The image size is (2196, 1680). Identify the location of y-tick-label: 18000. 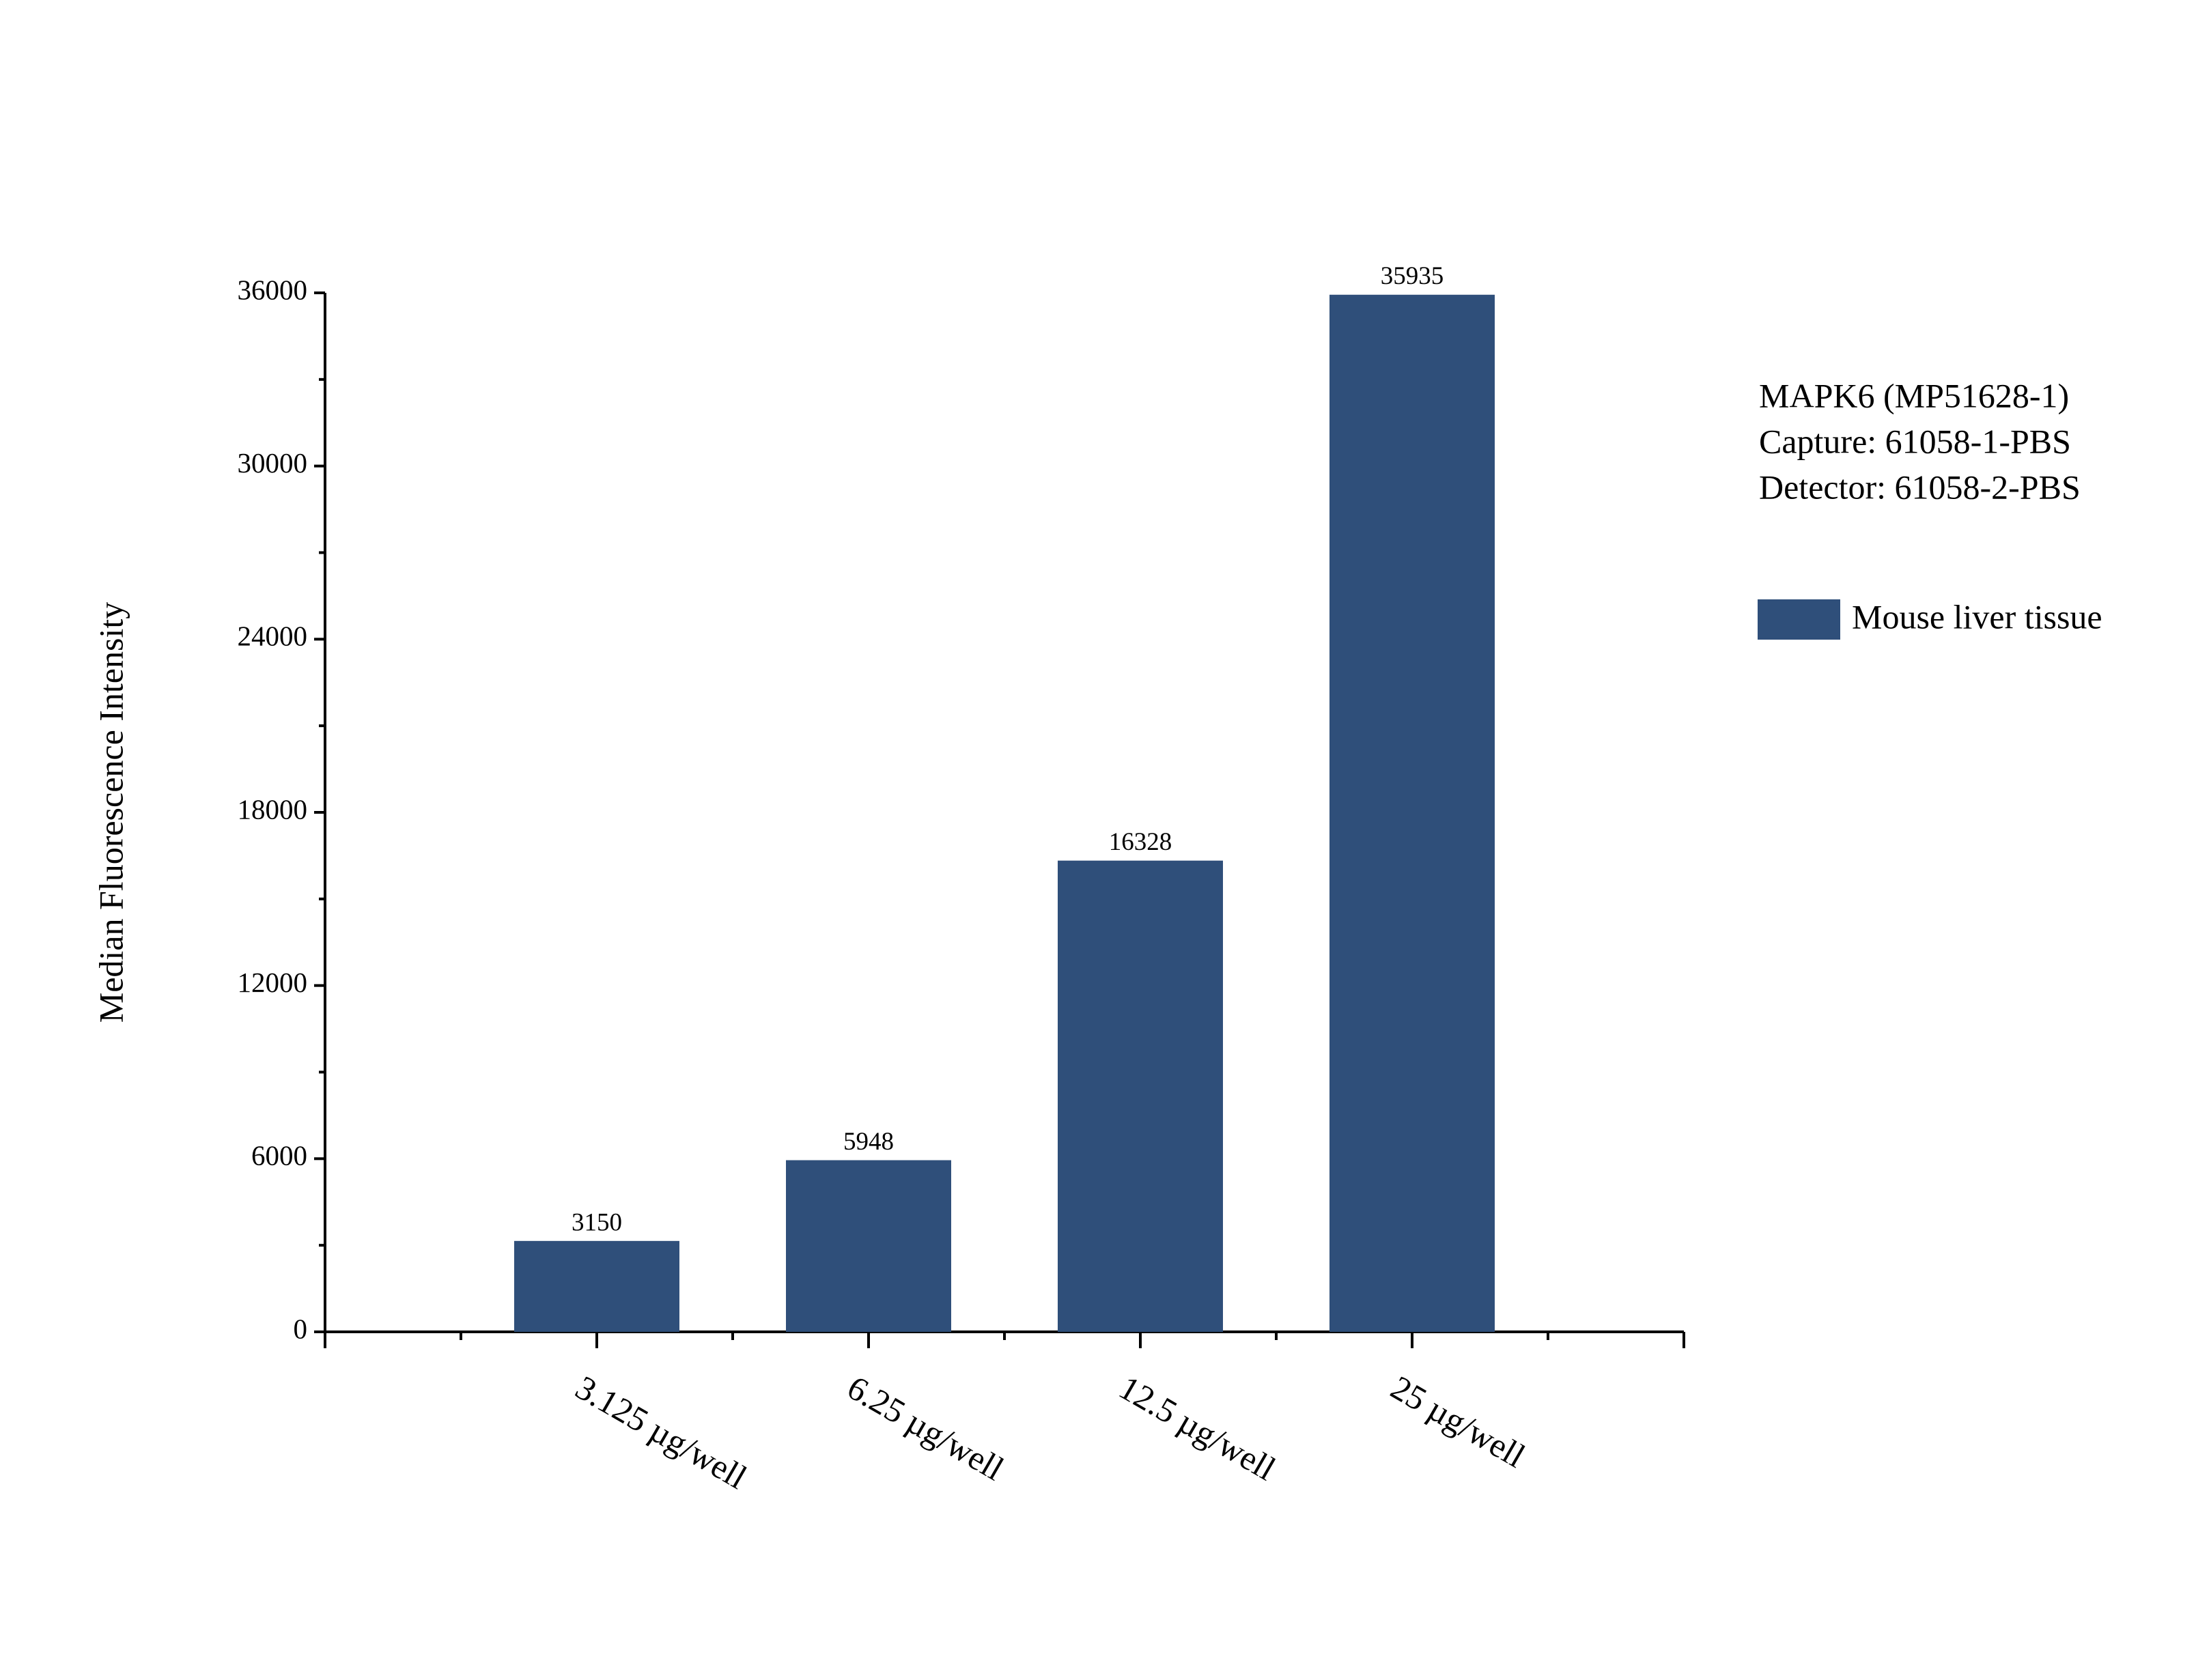
(273, 809).